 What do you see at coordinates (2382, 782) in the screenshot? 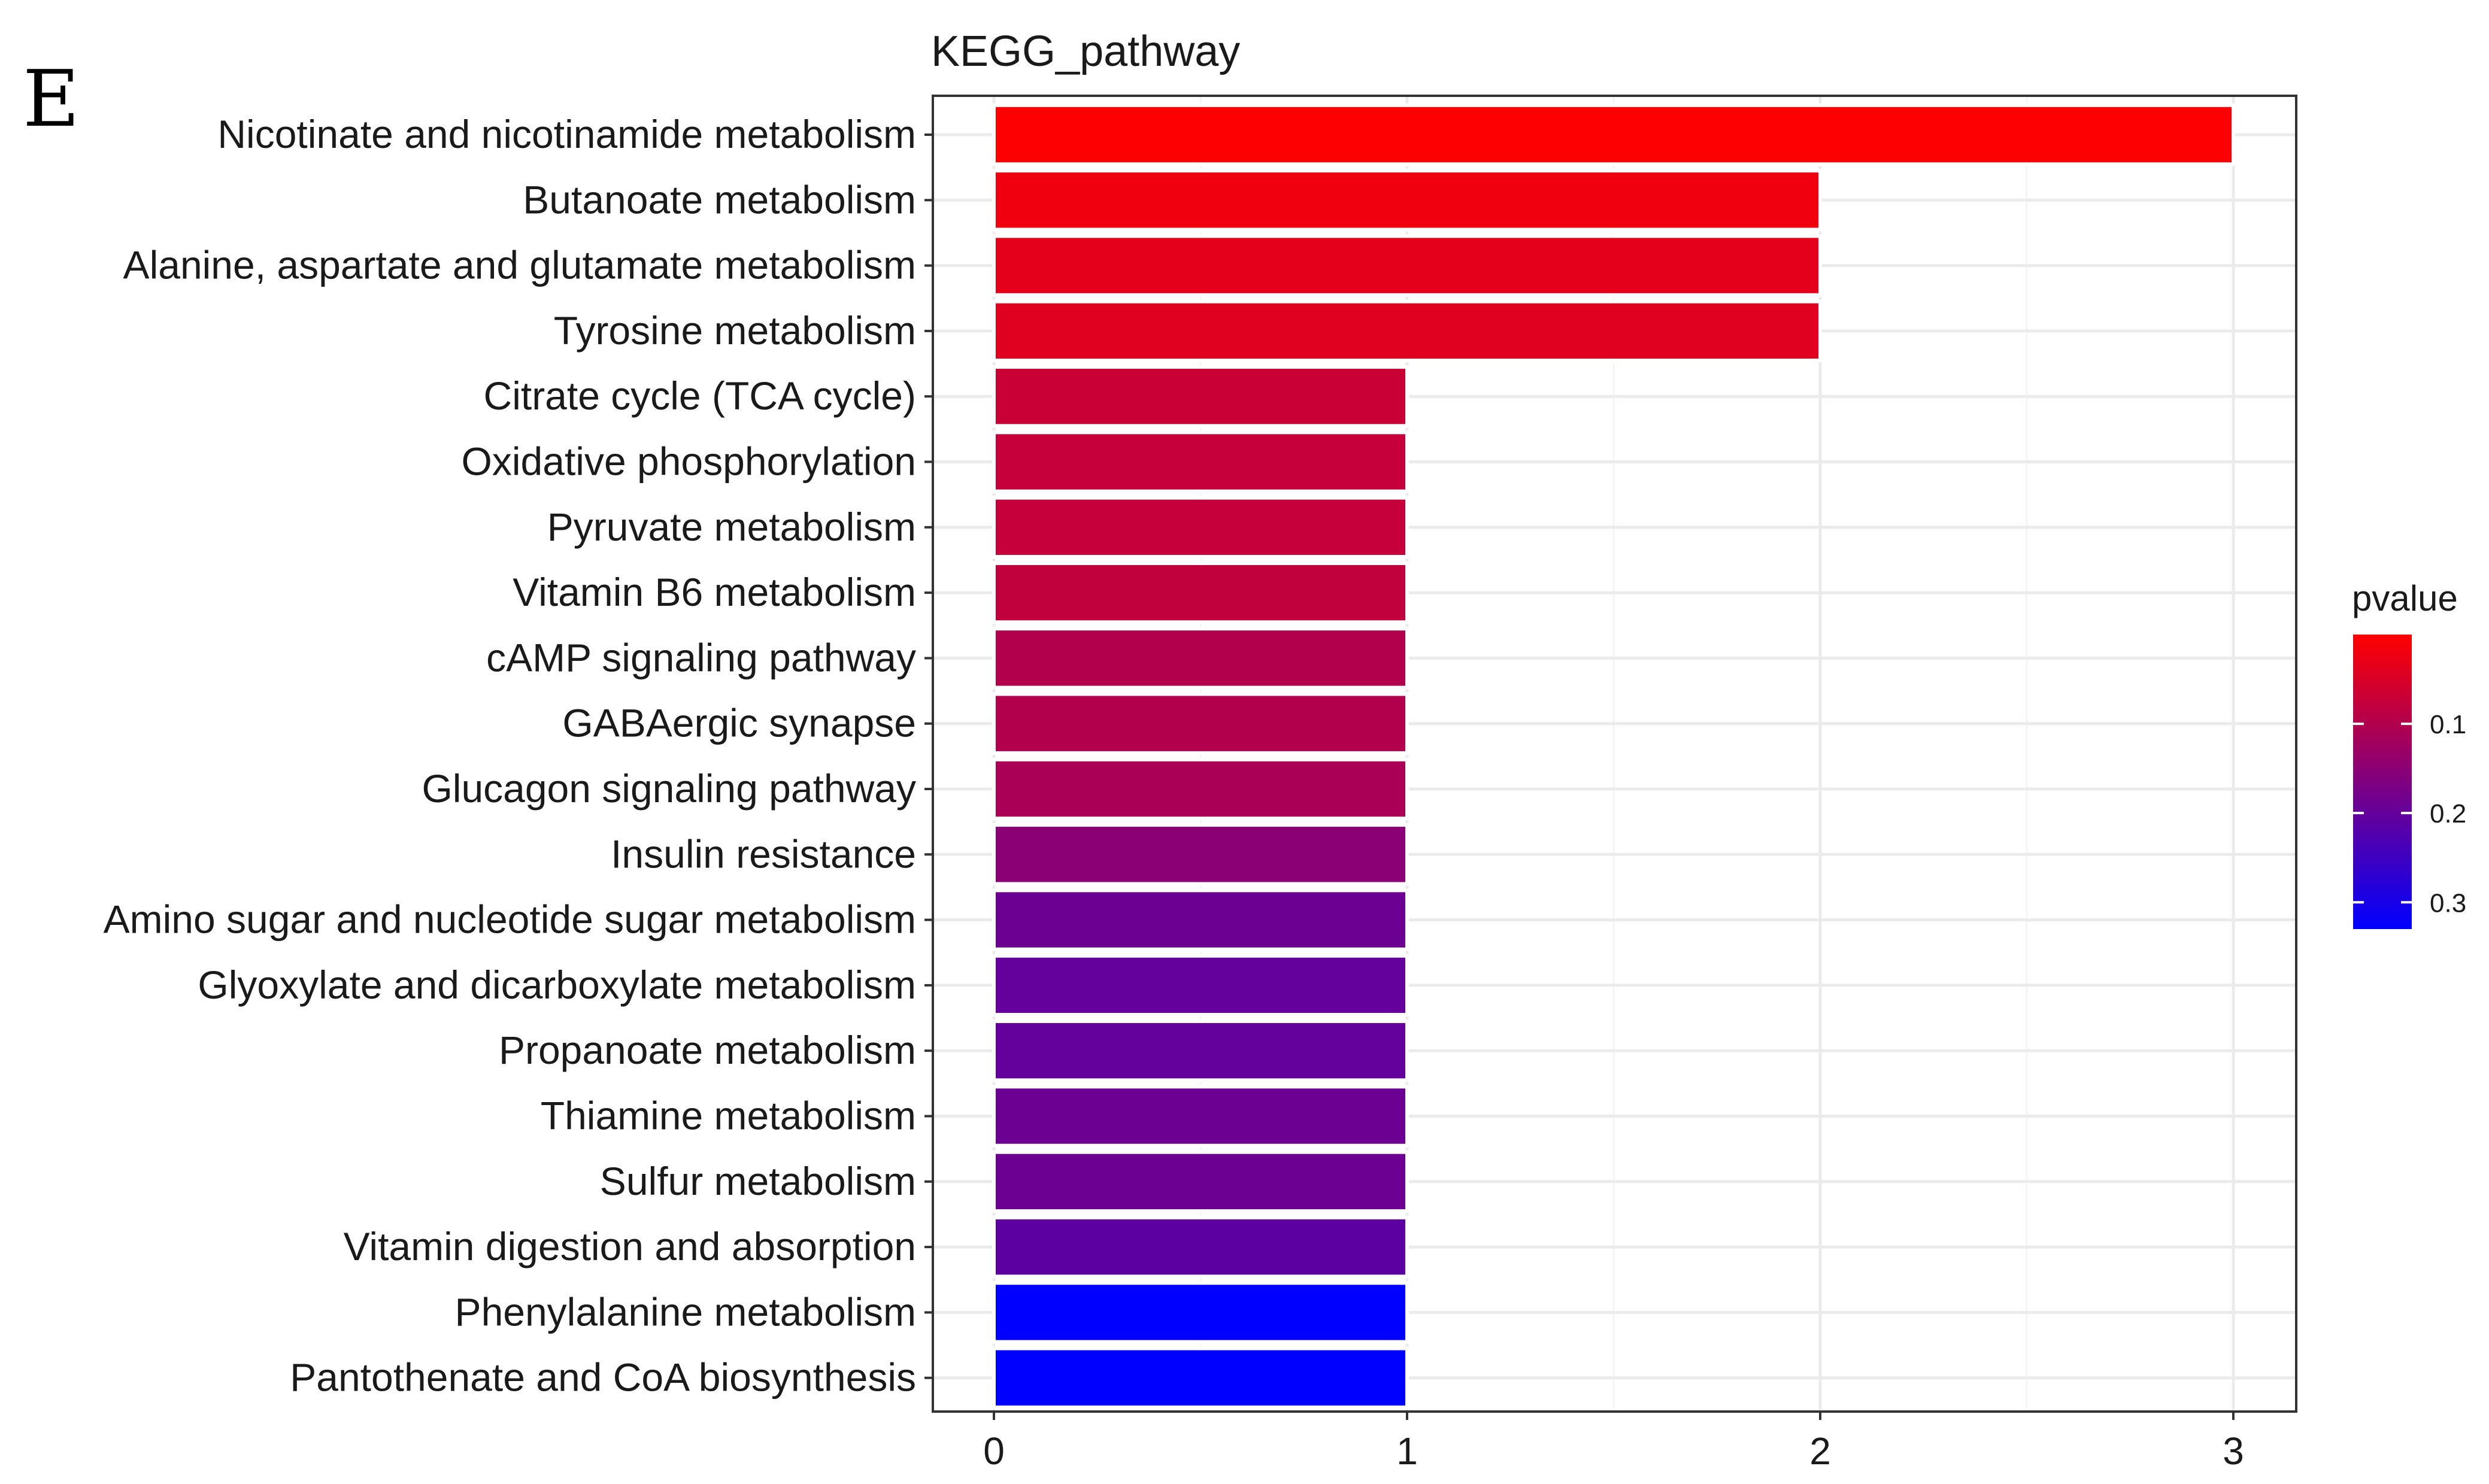
I see `legend-colorbar` at bounding box center [2382, 782].